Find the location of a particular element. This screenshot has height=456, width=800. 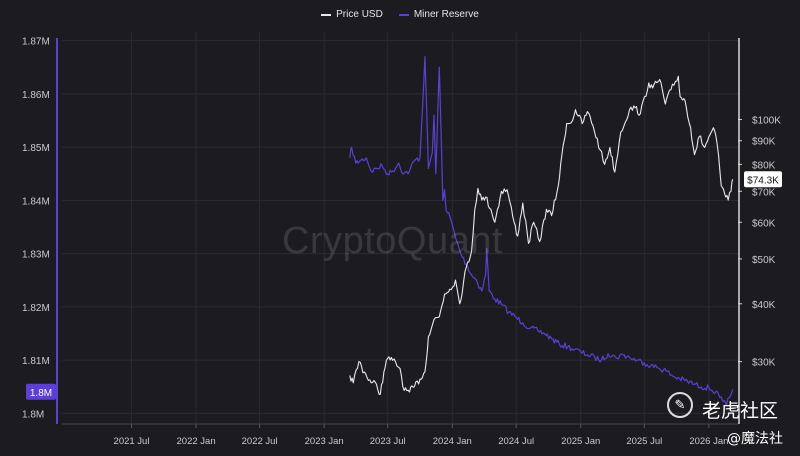

x-tick-label: 2026 Jan is located at coordinates (708, 441).